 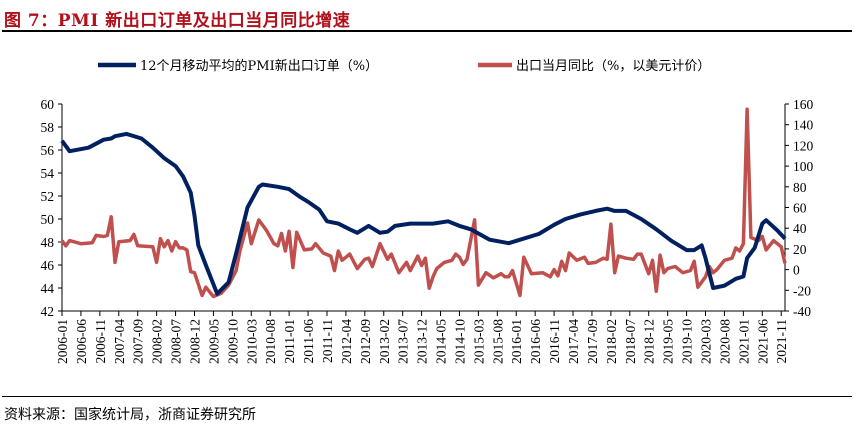 I want to click on title-divider, so click(x=427, y=31).